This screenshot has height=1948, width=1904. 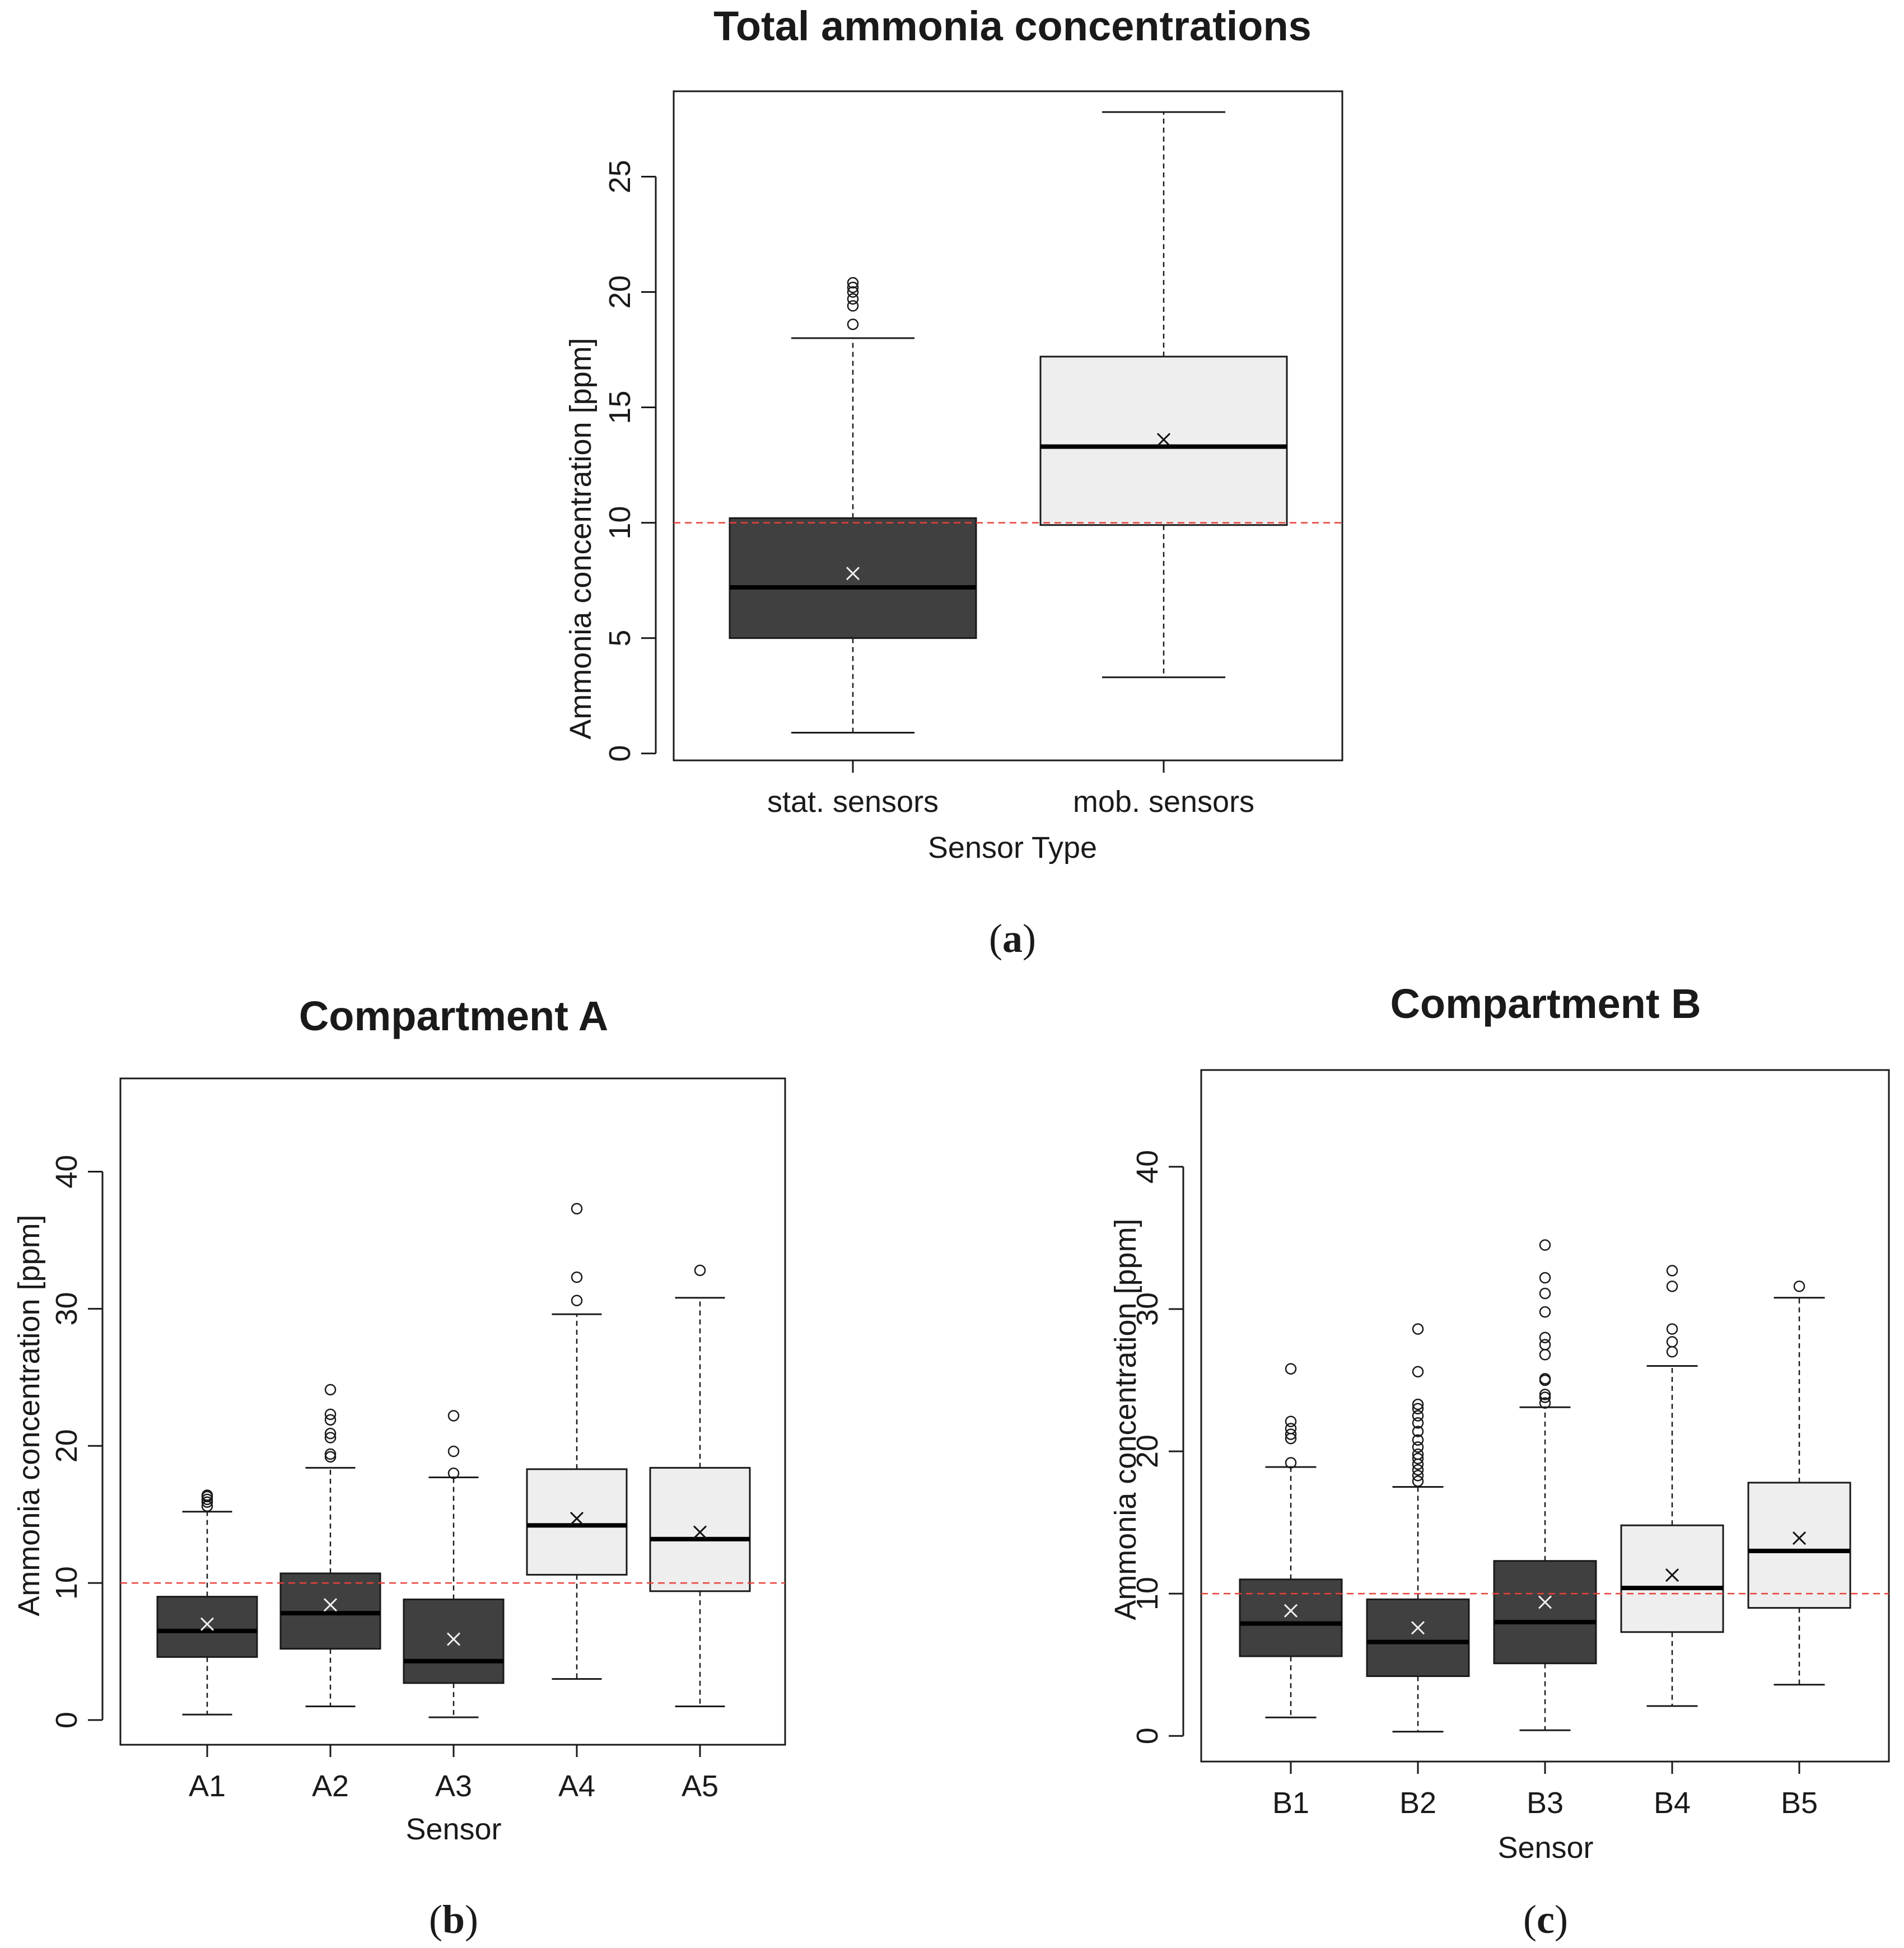 I want to click on chart-title: Total ammonia concentrations, so click(x=1013, y=26).